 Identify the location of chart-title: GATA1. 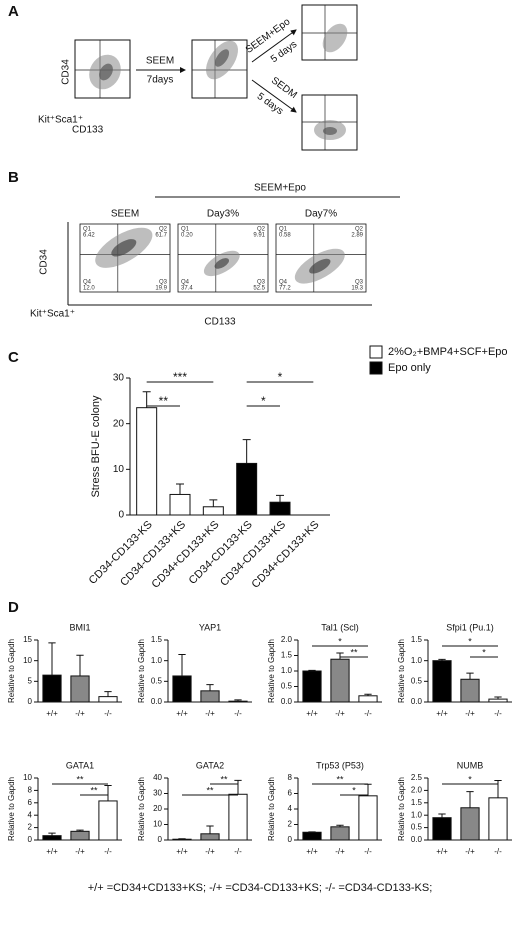
(80, 765).